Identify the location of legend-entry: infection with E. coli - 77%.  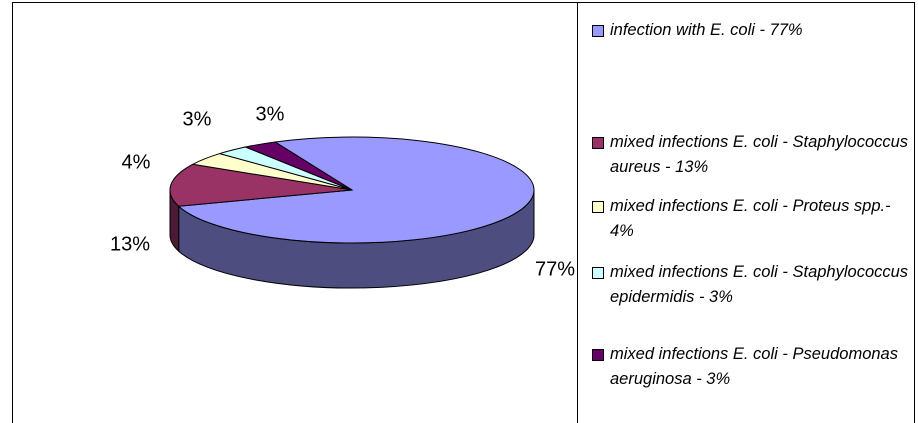
(752, 30).